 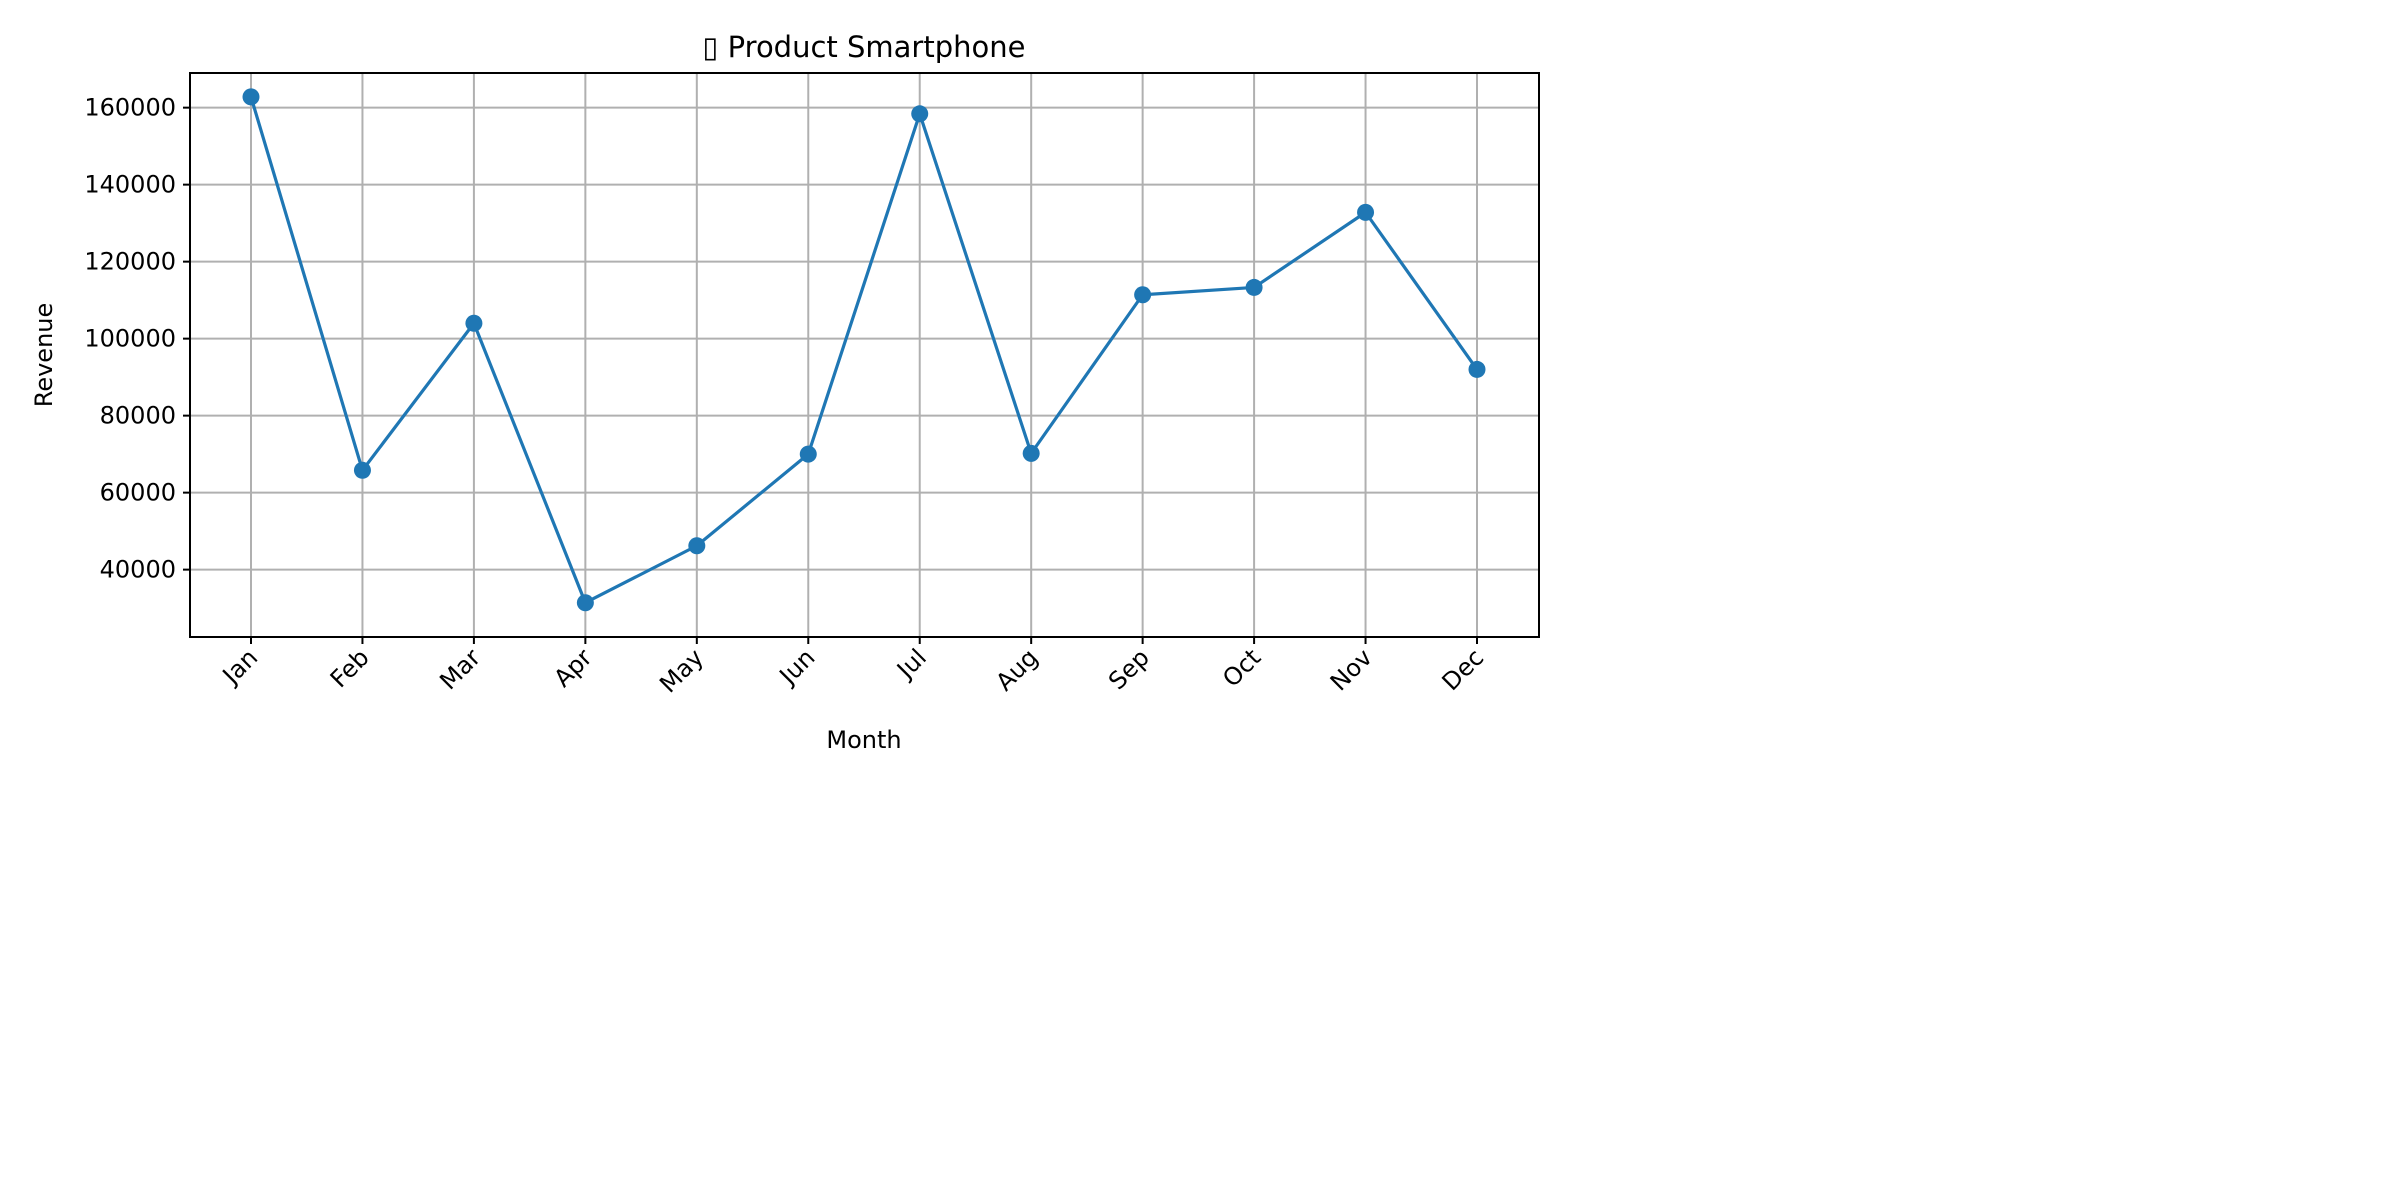 I want to click on y-tick-label: 120000, so click(x=130, y=262).